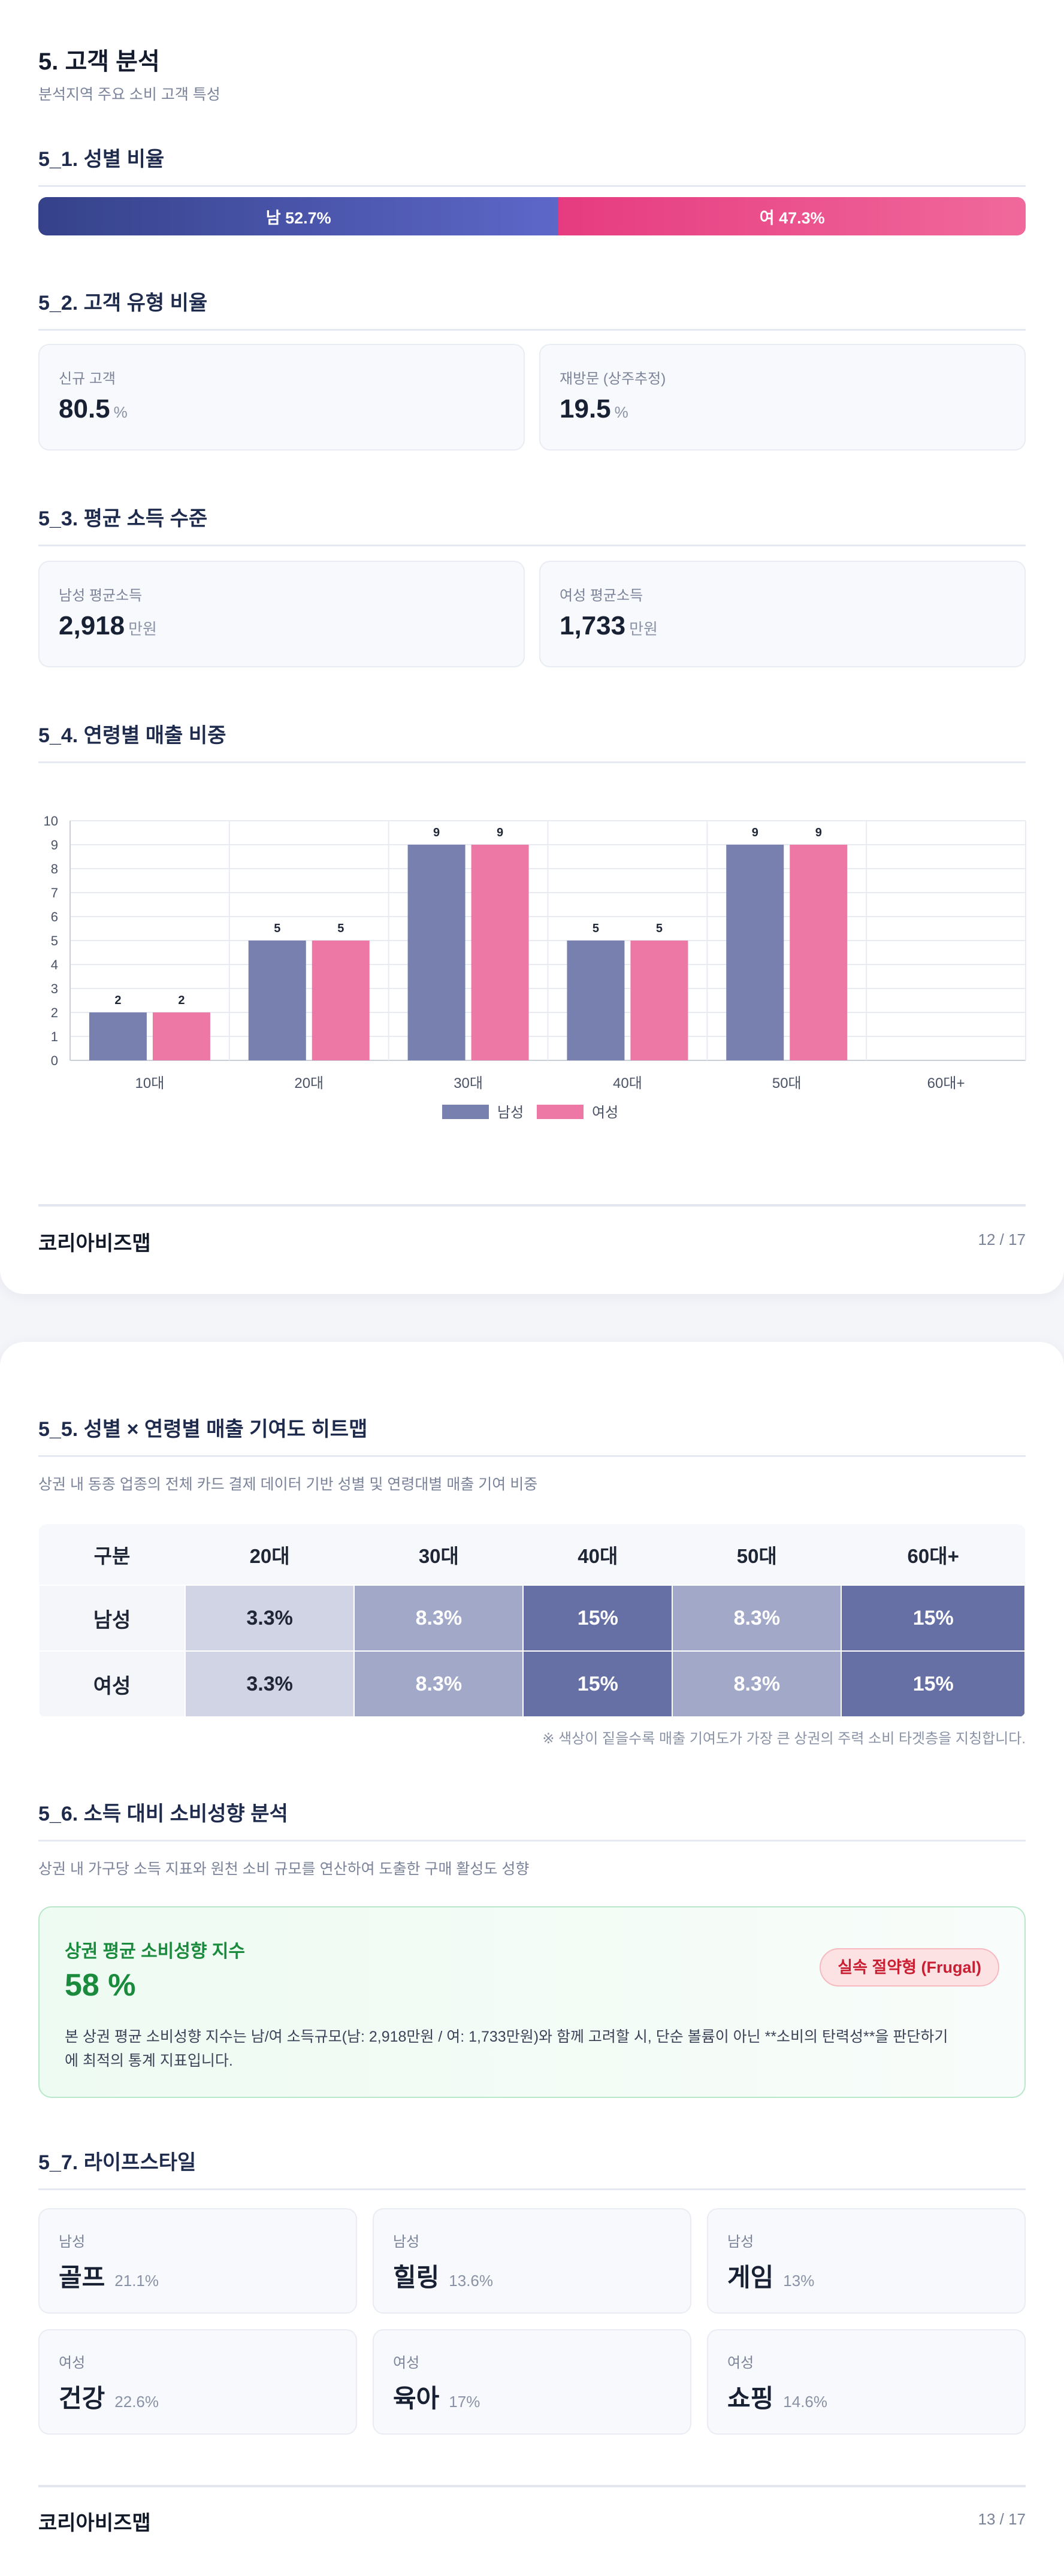 Image resolution: width=1064 pixels, height=2576 pixels. Describe the element at coordinates (777, 2396) in the screenshot. I see `lifestyle-value: 쇼핑 14.6%` at that location.